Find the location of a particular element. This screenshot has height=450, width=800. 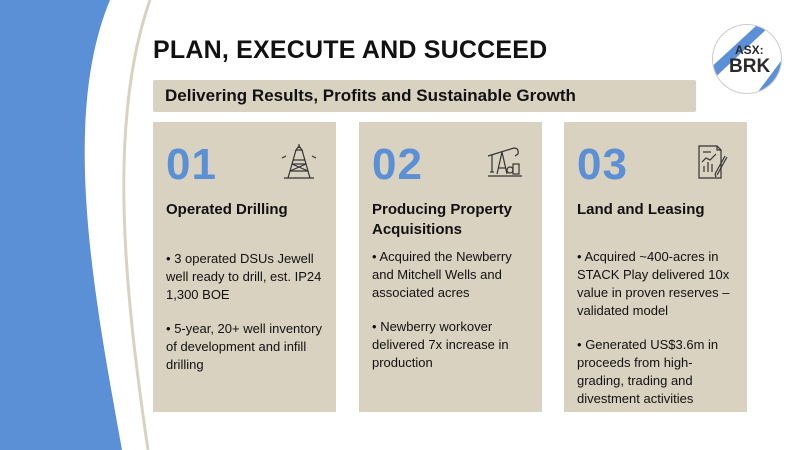

logo-stripes-icon is located at coordinates (747, 59).